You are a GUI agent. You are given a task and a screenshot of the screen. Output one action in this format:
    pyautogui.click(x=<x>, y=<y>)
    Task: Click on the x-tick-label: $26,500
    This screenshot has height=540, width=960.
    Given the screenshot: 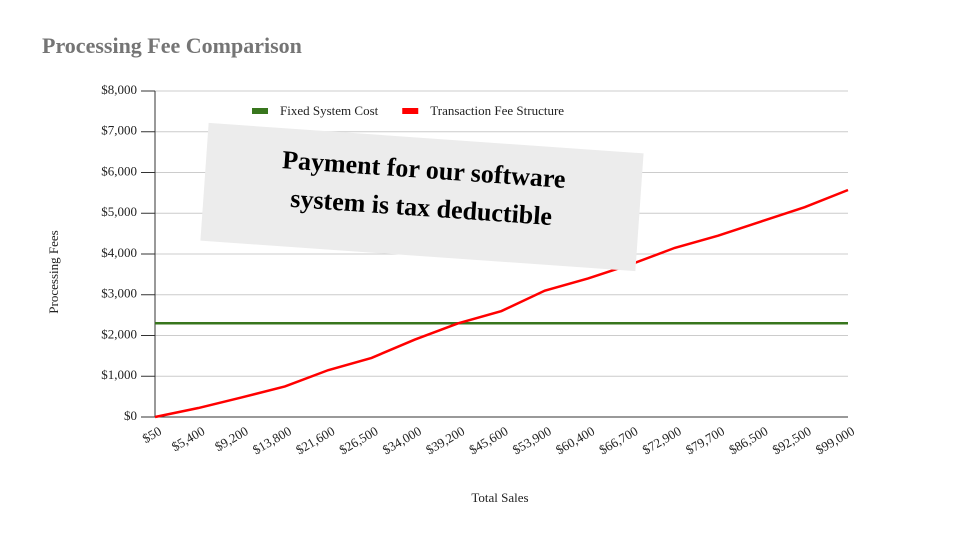 What is the action you would take?
    pyautogui.click(x=358, y=440)
    